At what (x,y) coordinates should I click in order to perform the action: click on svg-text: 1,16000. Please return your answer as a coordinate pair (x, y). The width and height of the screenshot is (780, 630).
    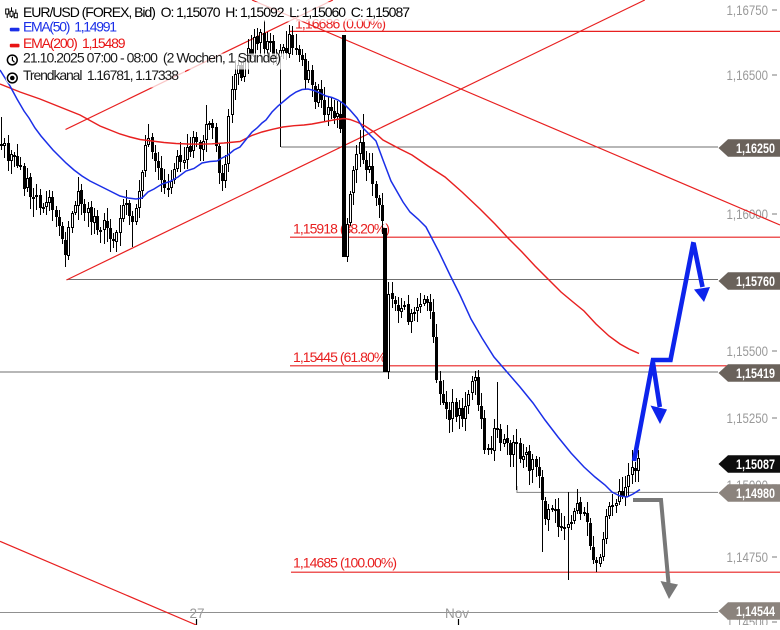
    Looking at the image, I should click on (748, 214).